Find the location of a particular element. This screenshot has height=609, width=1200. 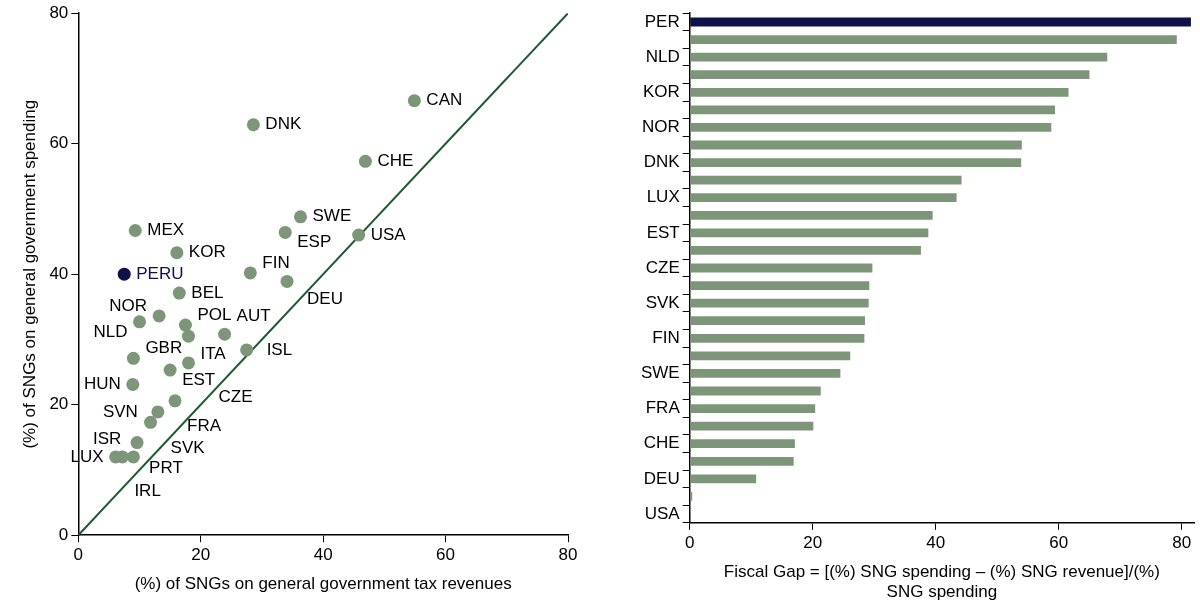

annotation: SWE is located at coordinates (332, 216).